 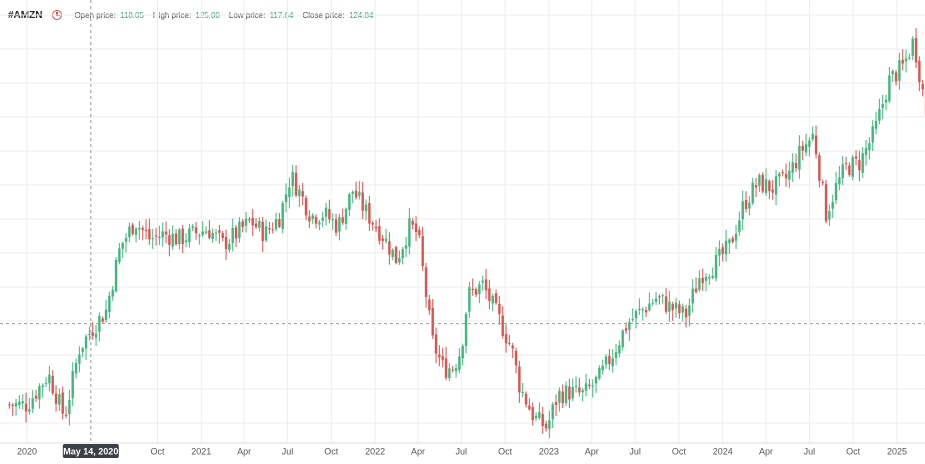 I want to click on x-tick-label: Apr, so click(x=592, y=452).